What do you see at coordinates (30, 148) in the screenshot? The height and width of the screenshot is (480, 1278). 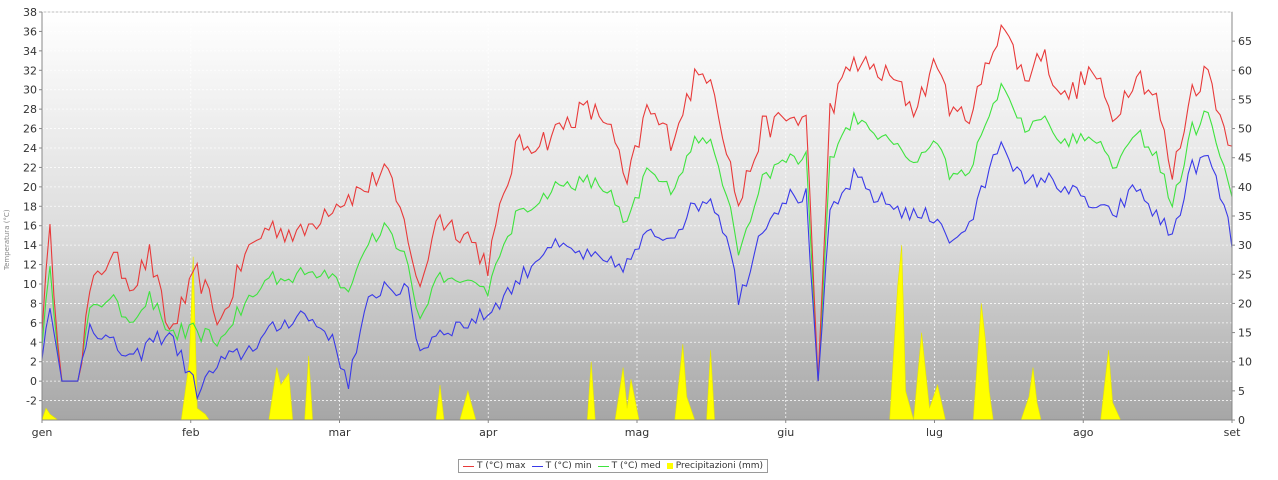 I see `y-tick-label: 24` at bounding box center [30, 148].